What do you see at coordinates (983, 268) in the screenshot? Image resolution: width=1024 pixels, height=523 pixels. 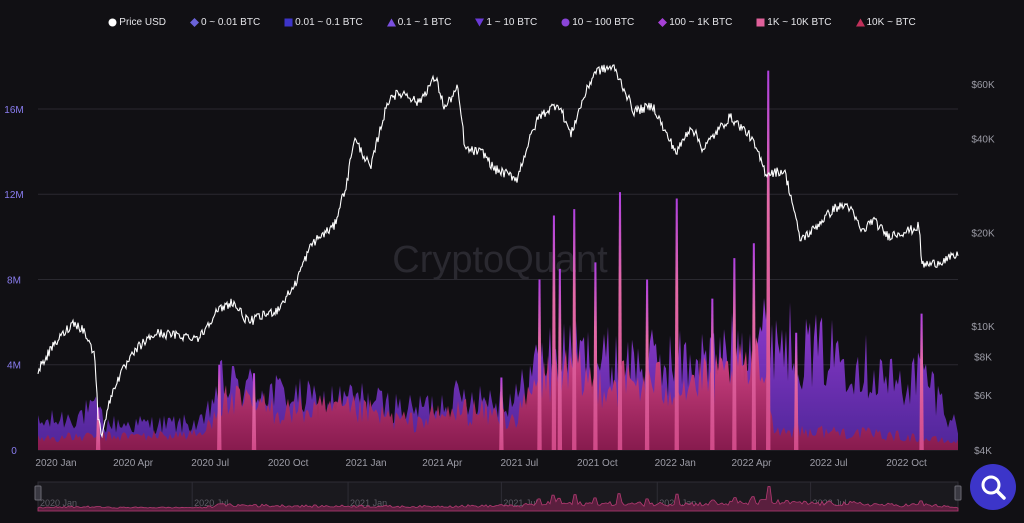 I see `right-axis: $4K $6K $8K $10K $20K $40K $60K` at bounding box center [983, 268].